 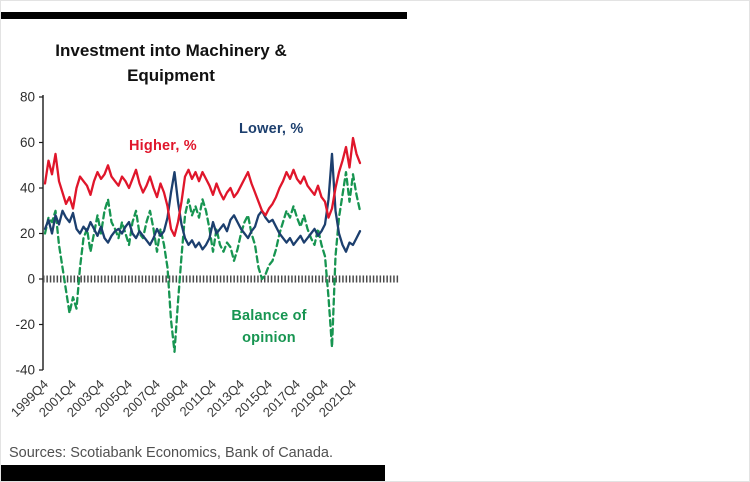 I want to click on series-label-higher: Higher, %, so click(x=163, y=146).